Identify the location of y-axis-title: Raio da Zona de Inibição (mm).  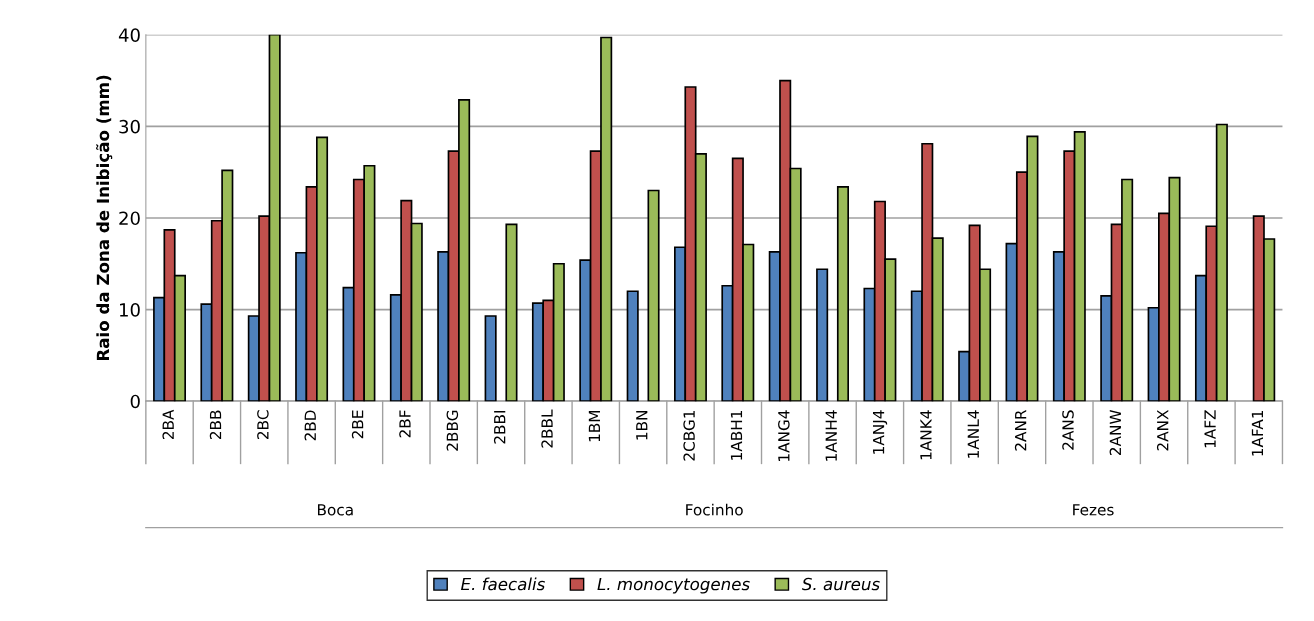
(104, 218).